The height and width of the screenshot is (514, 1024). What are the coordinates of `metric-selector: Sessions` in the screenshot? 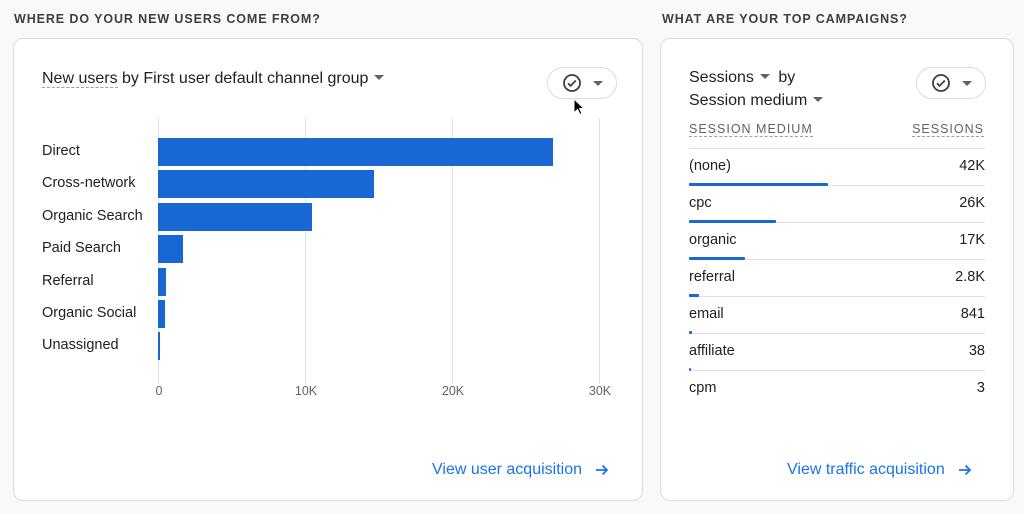 It's located at (729, 77).